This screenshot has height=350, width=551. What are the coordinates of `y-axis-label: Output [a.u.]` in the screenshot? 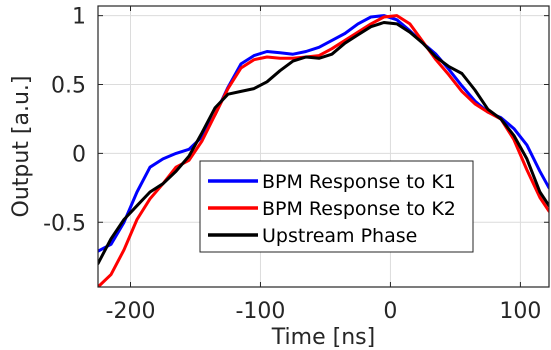 It's located at (21, 147).